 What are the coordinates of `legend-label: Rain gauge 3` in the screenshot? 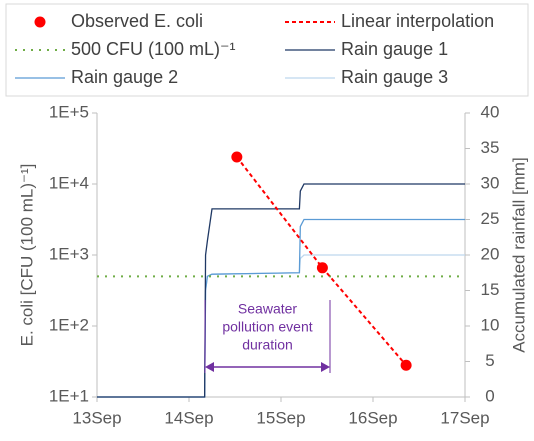 It's located at (394, 77).